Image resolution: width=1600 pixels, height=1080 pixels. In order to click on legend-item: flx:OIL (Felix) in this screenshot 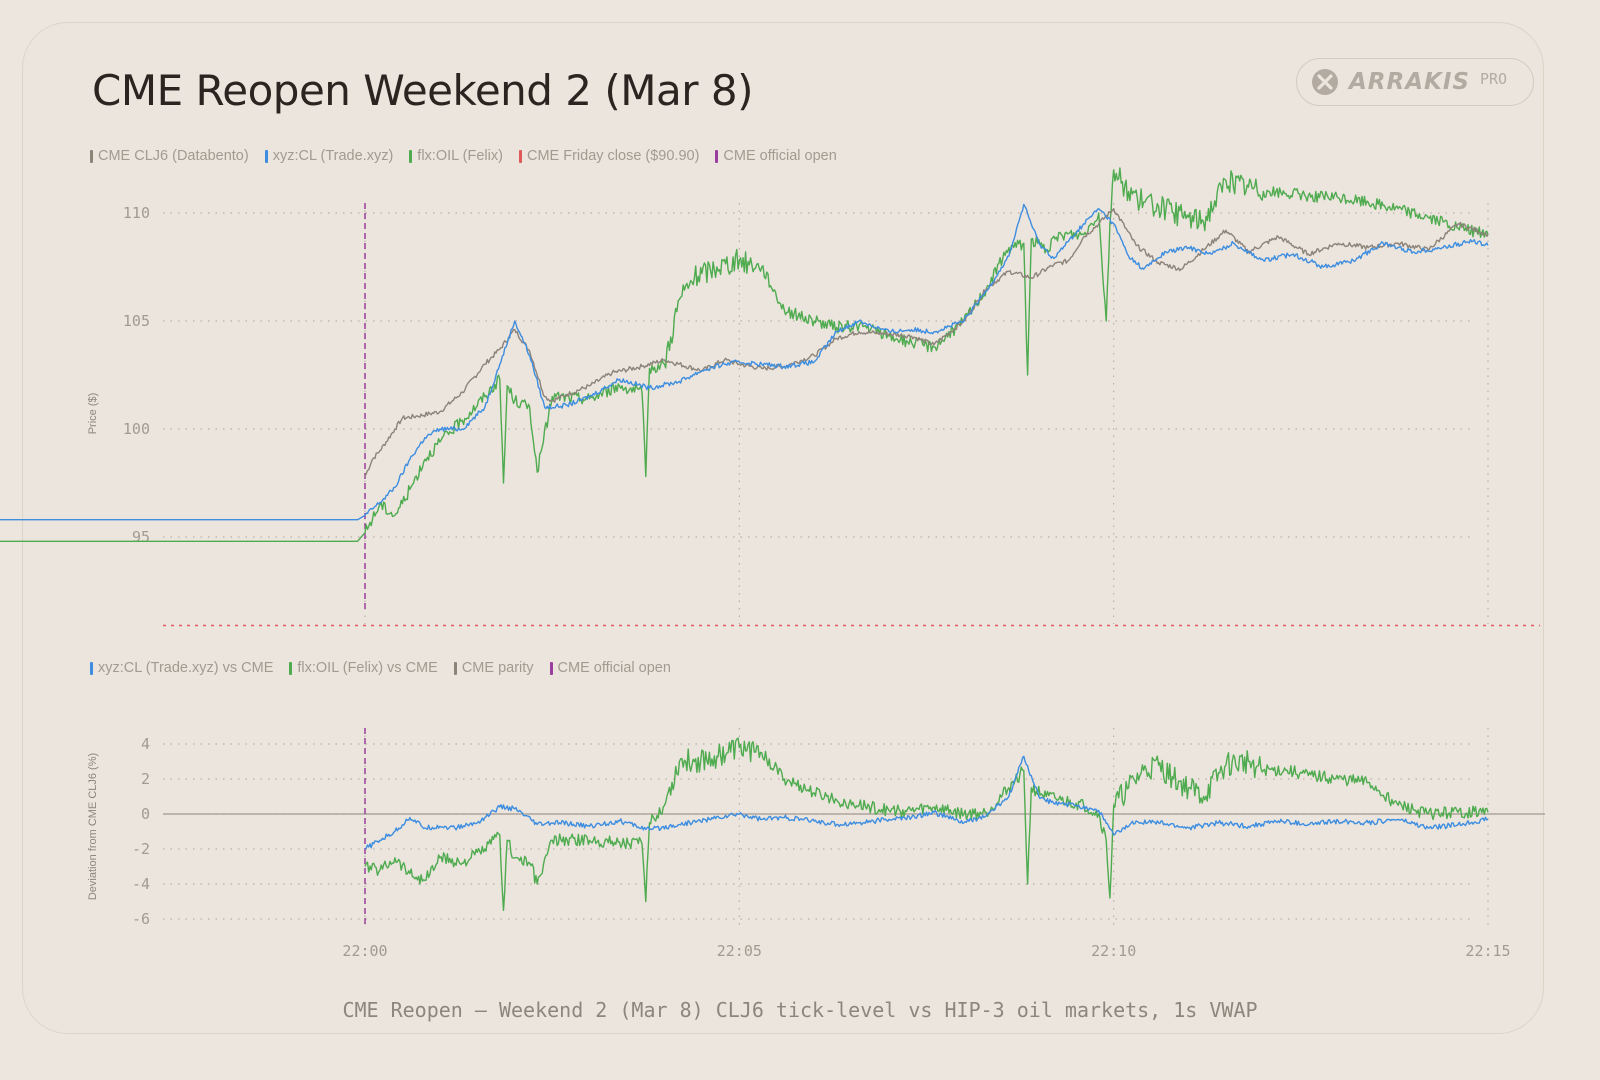, I will do `click(456, 156)`.